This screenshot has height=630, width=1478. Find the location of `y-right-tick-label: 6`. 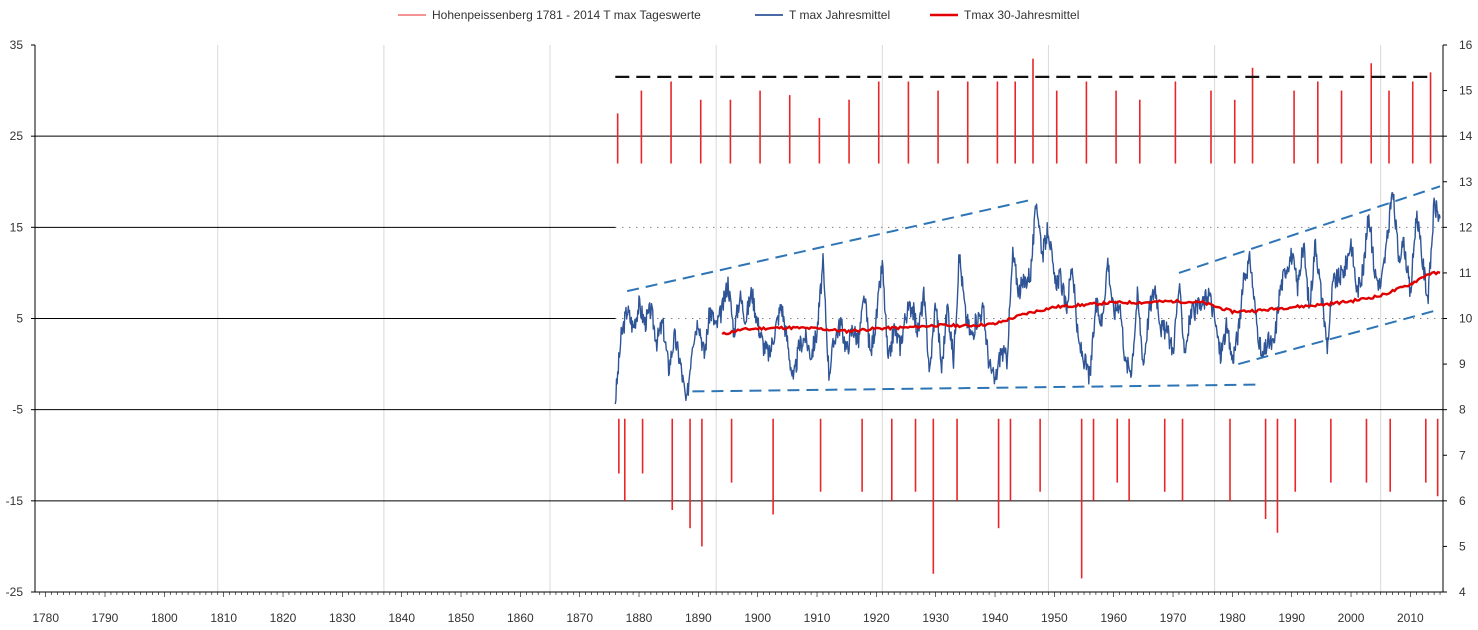

y-right-tick-label: 6 is located at coordinates (1462, 501).